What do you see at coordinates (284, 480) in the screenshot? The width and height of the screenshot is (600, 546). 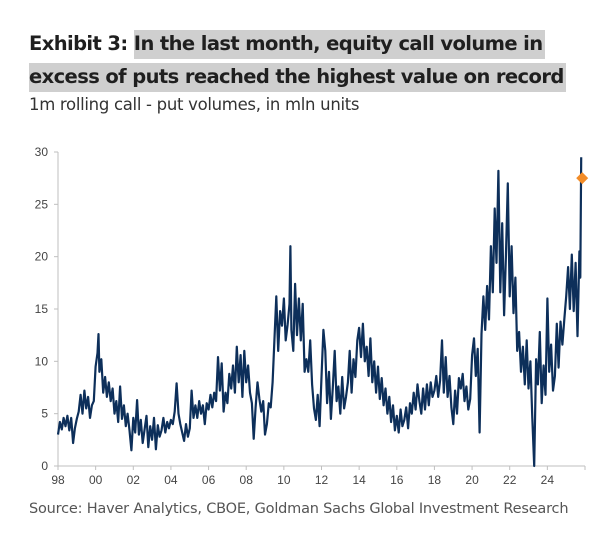 I see `x-tick-label: 10` at bounding box center [284, 480].